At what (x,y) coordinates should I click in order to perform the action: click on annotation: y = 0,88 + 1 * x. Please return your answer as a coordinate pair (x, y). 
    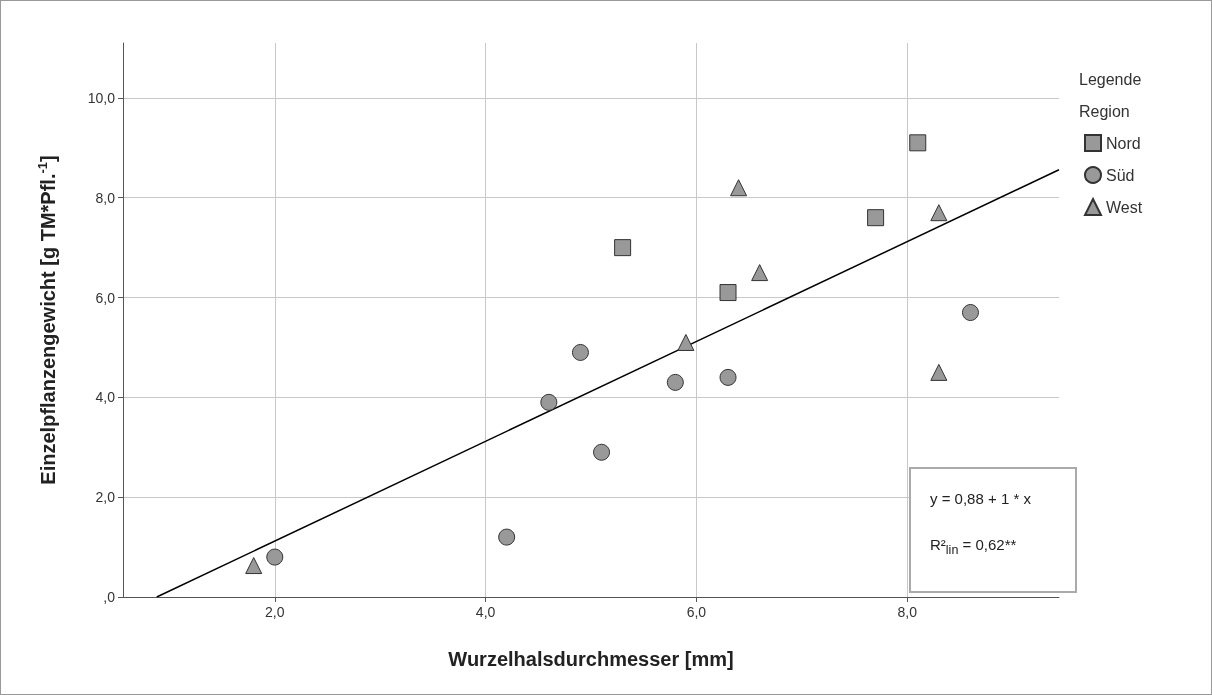
    Looking at the image, I should click on (980, 498).